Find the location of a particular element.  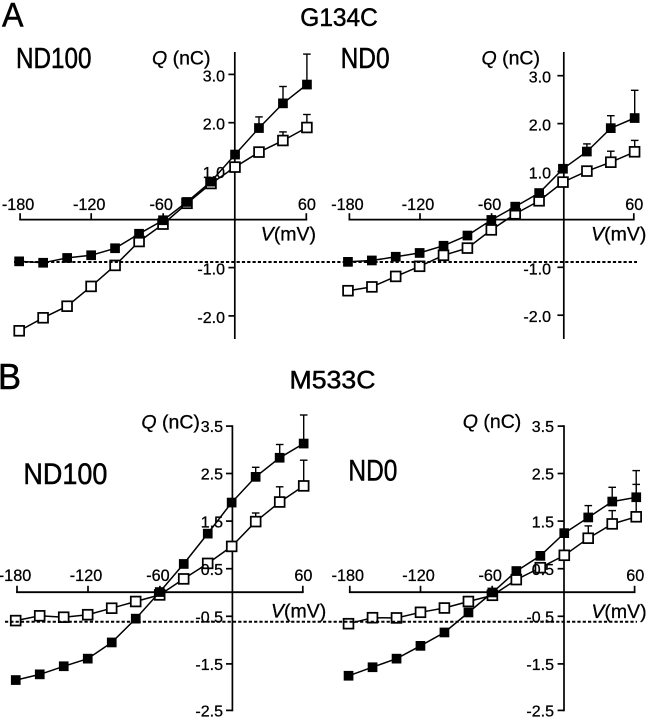

svg-text: B is located at coordinates (10, 376).